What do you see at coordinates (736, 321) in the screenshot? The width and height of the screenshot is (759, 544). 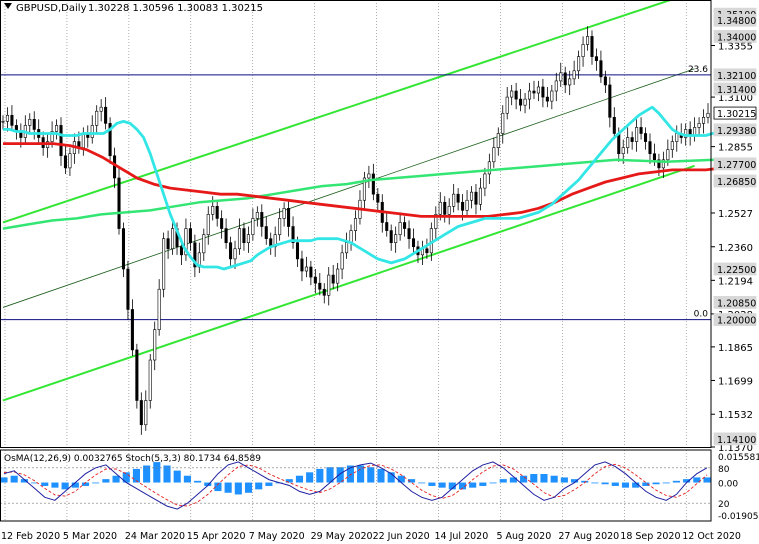 I see `level-label-11: 1.20000` at bounding box center [736, 321].